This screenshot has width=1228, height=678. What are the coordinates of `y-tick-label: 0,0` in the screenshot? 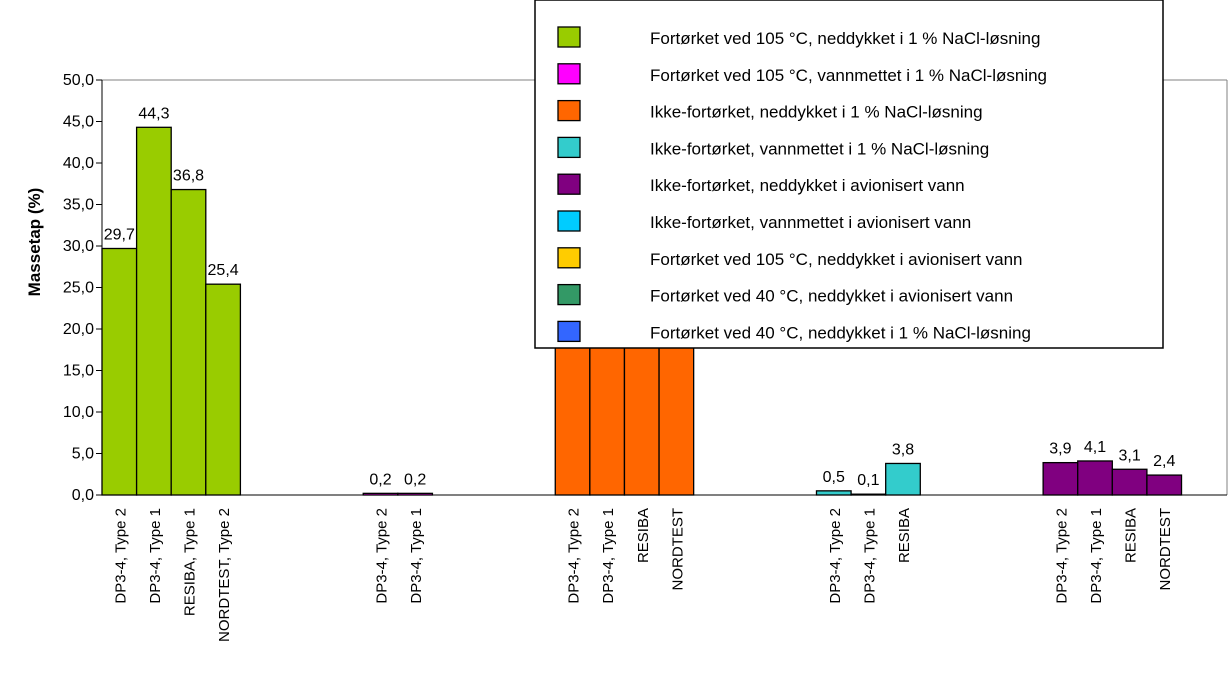 It's located at (83, 495).